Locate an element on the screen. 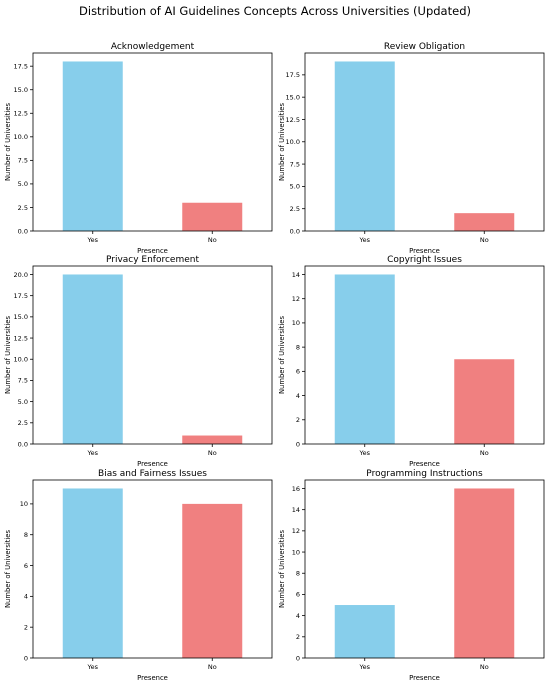 The width and height of the screenshot is (550, 682). y-tick-label: 16 is located at coordinates (296, 489).